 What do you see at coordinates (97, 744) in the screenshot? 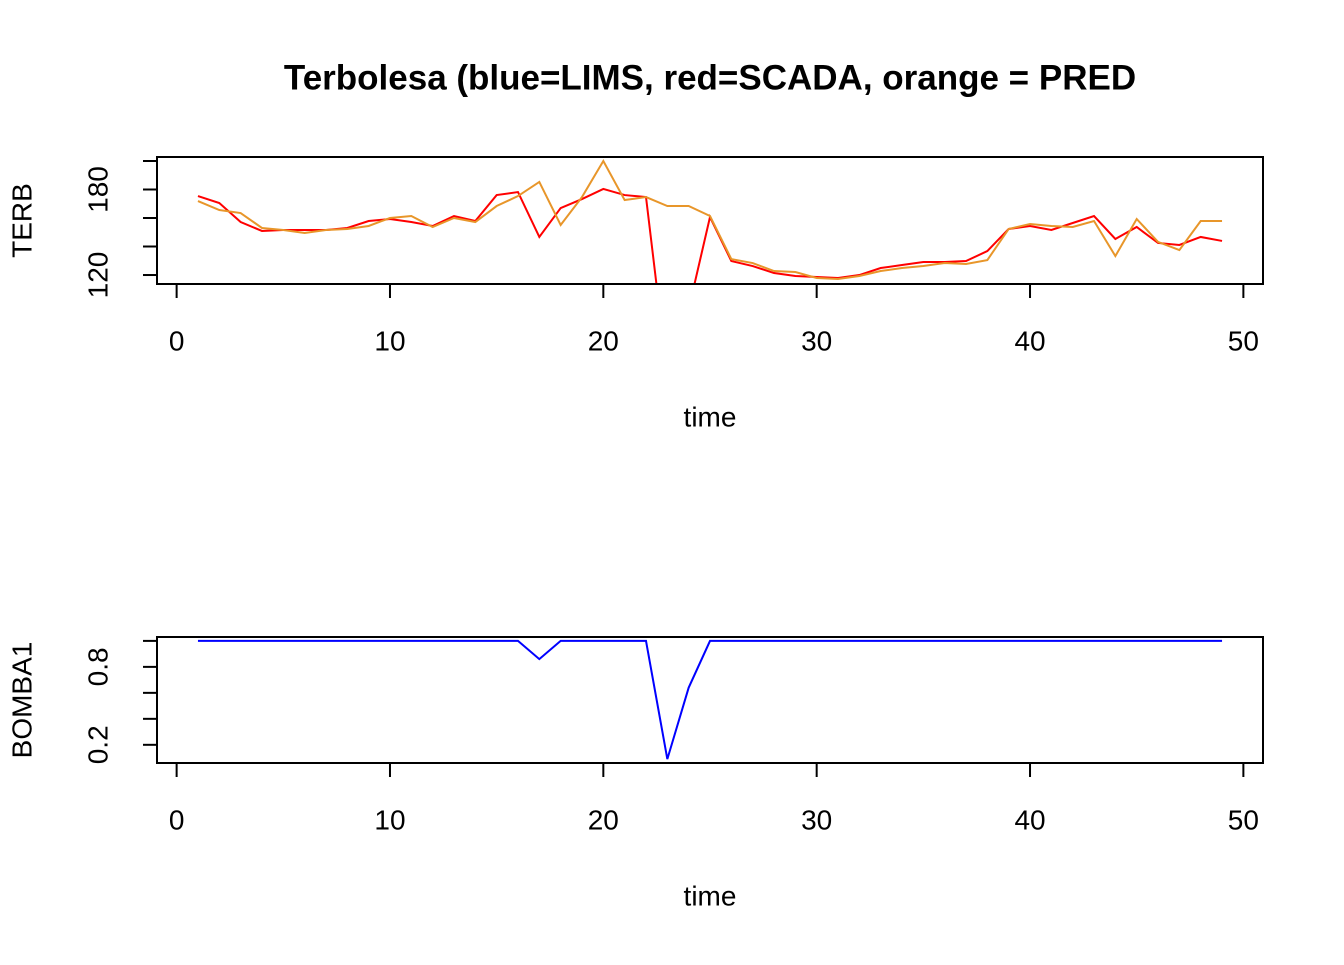
I see `y-tick-label: 0.2` at bounding box center [97, 744].